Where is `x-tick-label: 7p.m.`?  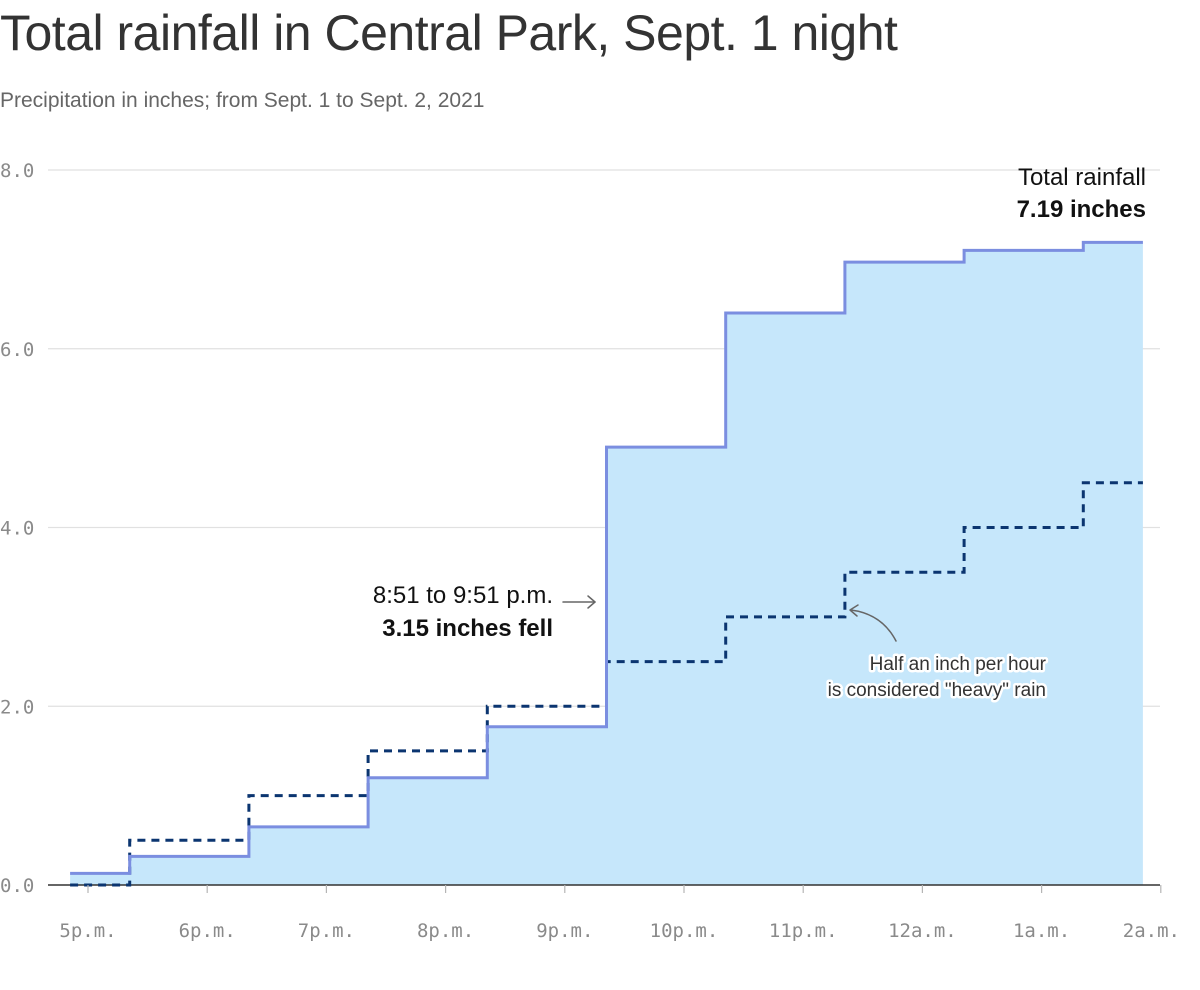 x-tick-label: 7p.m. is located at coordinates (326, 931).